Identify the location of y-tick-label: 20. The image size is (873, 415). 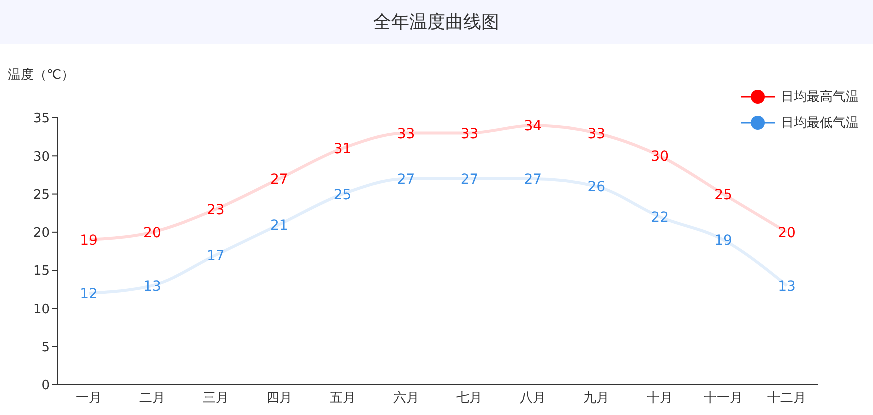
(41, 234).